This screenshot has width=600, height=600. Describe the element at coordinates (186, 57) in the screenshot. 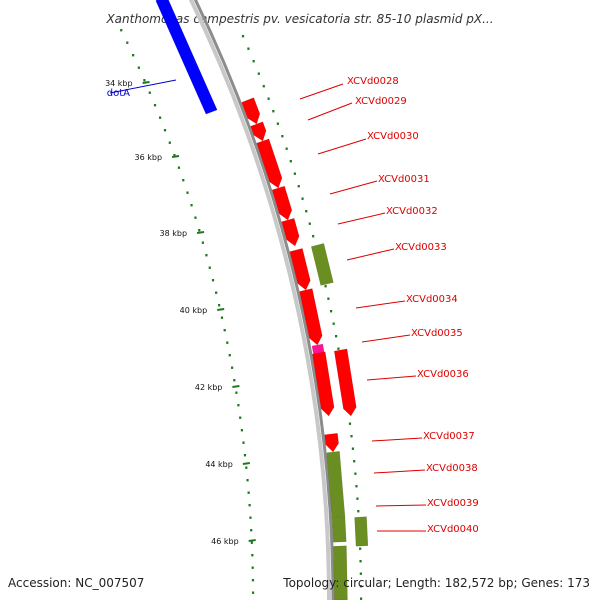

I see `gene-arrow-dota` at that location.